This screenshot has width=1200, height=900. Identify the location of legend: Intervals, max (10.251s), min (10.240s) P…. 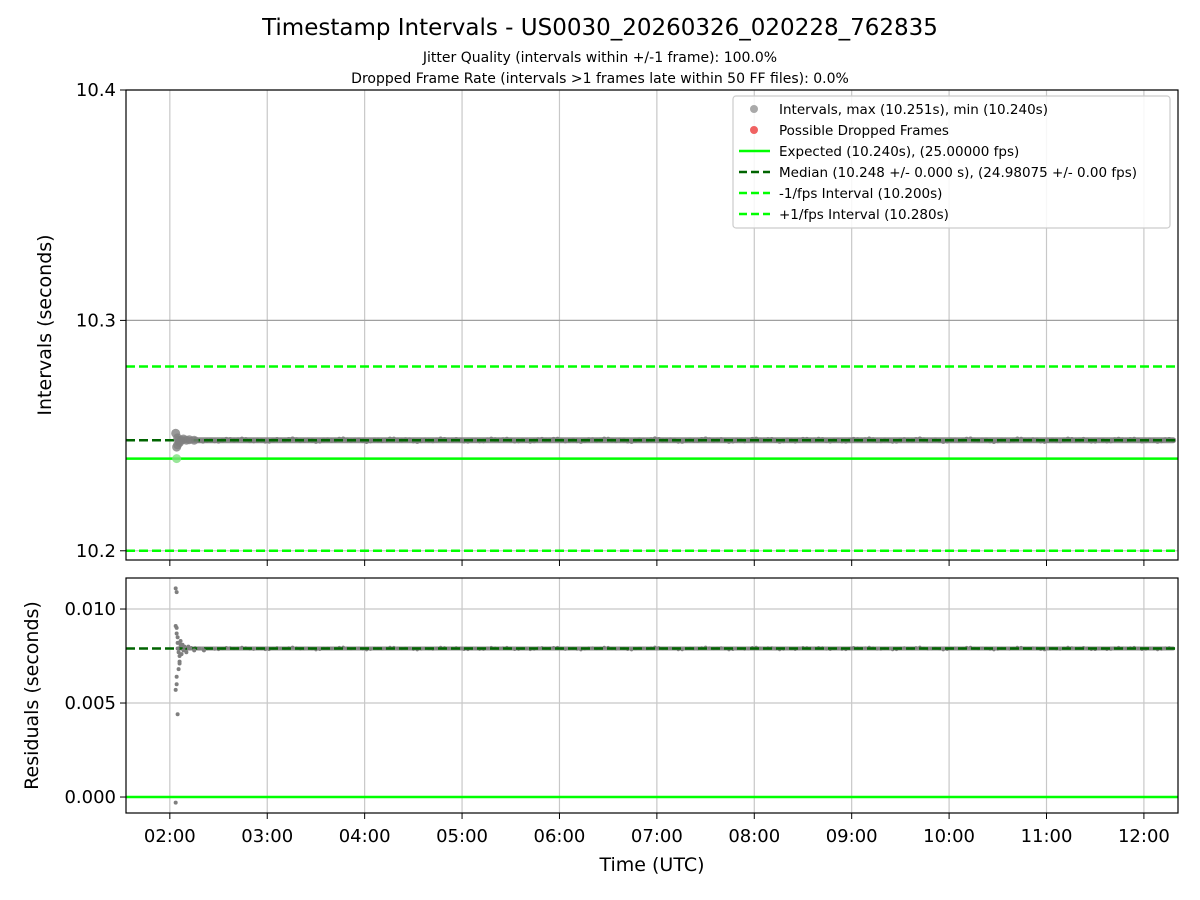
(951, 162).